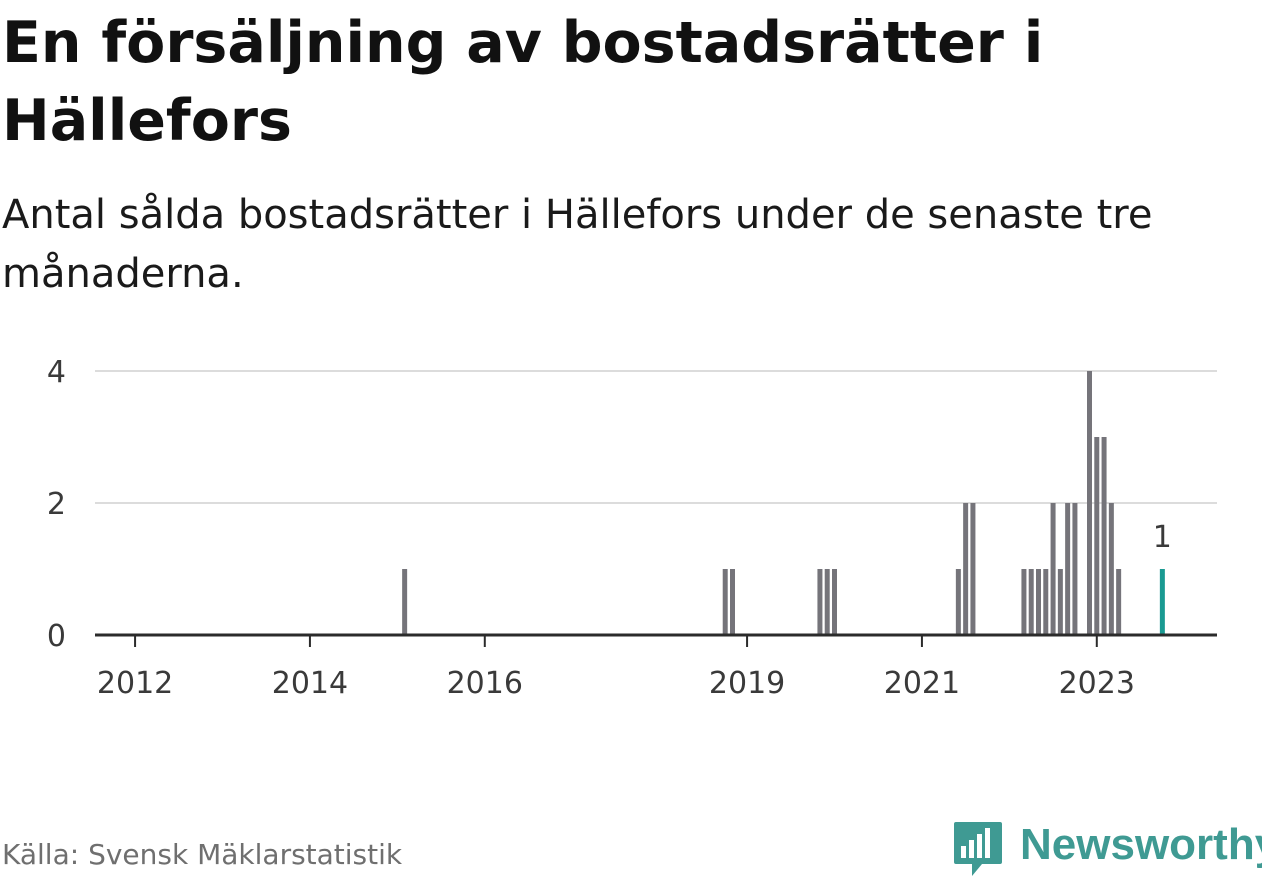 The height and width of the screenshot is (880, 1262). I want to click on y-axis: 0 2 4, so click(56, 504).